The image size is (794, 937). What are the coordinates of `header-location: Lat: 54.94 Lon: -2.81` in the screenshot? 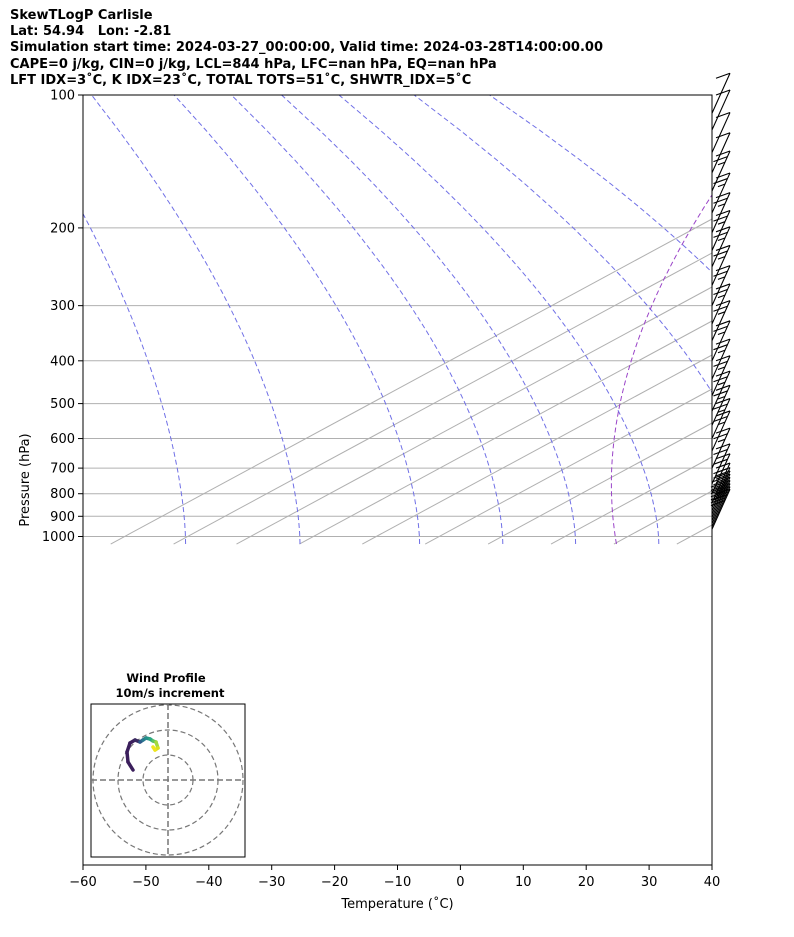 It's located at (91, 32).